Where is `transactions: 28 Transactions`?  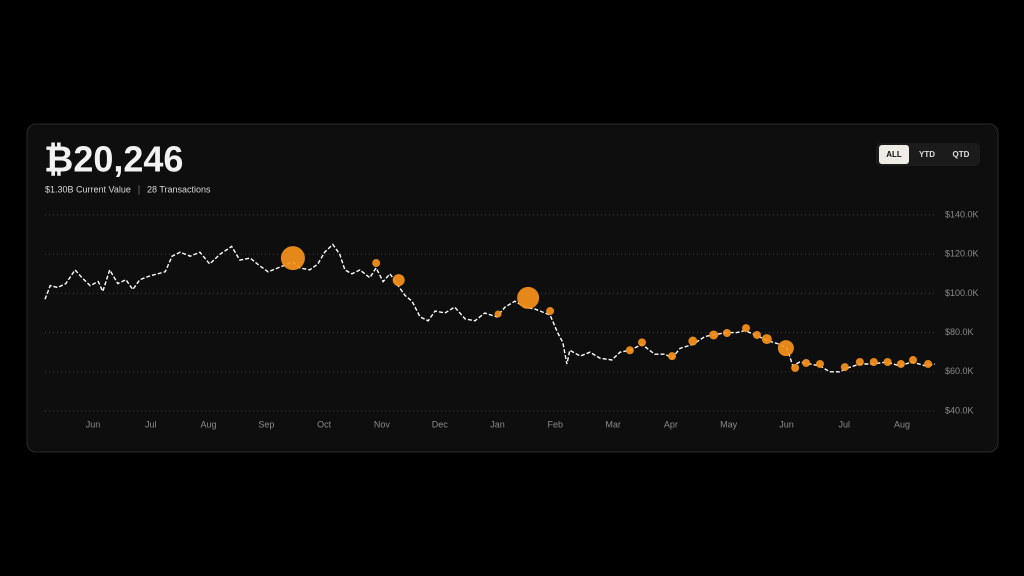 transactions: 28 Transactions is located at coordinates (179, 189).